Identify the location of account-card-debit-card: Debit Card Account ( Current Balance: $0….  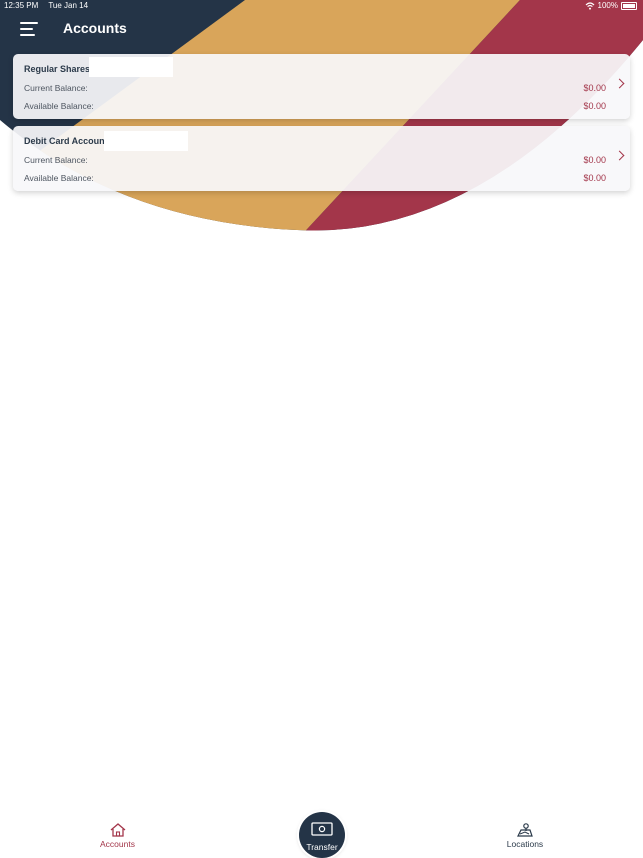
(321, 158).